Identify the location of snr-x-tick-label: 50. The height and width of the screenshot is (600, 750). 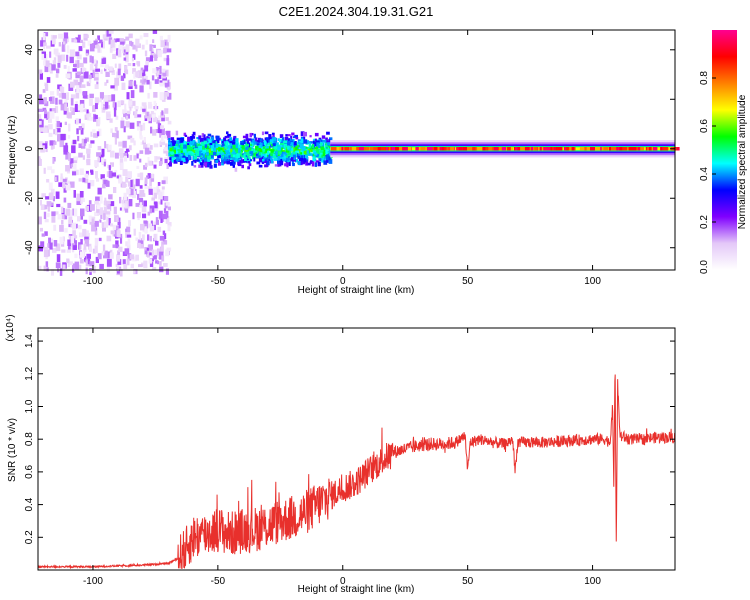
(468, 581).